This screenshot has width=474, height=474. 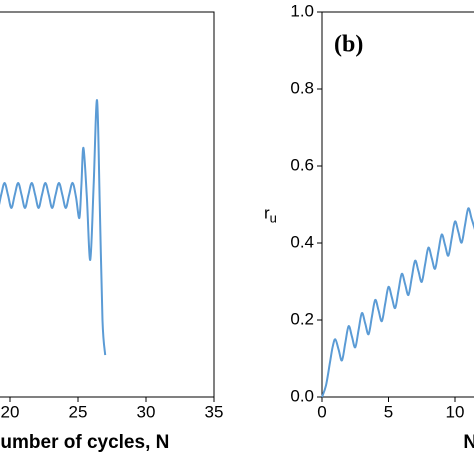 I want to click on y-tick-label: 0.0, so click(x=302, y=395).